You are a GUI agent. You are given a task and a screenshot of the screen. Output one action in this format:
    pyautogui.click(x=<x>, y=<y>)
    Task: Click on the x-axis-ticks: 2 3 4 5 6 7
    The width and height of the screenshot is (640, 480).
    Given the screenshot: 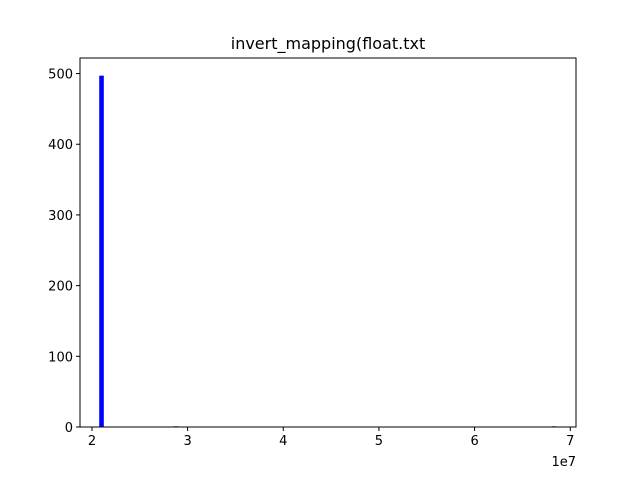 What is the action you would take?
    pyautogui.click(x=331, y=438)
    